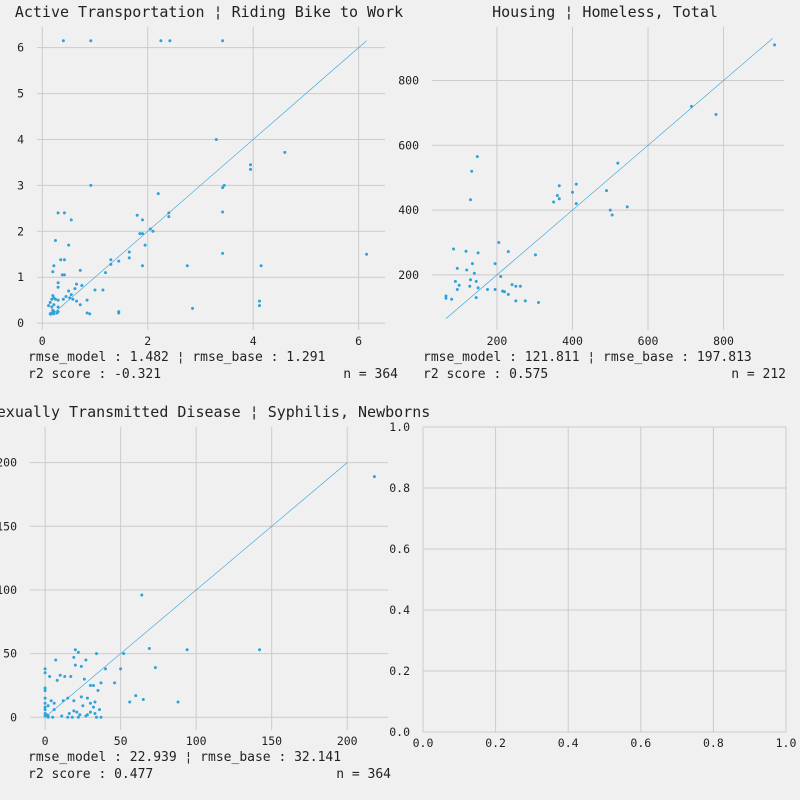 The width and height of the screenshot is (800, 800). I want to click on y-tick-label: 3, so click(20, 185).